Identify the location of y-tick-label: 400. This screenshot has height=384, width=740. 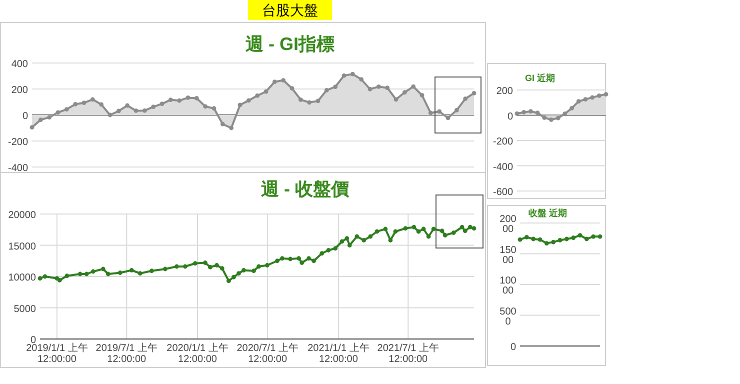
(19, 64).